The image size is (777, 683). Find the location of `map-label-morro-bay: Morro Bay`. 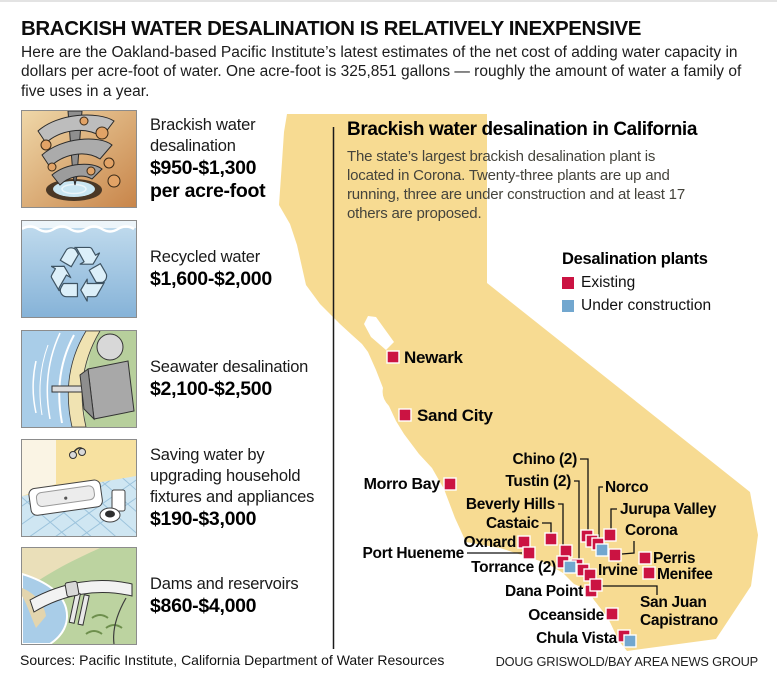

map-label-morro-bay: Morro Bay is located at coordinates (402, 484).